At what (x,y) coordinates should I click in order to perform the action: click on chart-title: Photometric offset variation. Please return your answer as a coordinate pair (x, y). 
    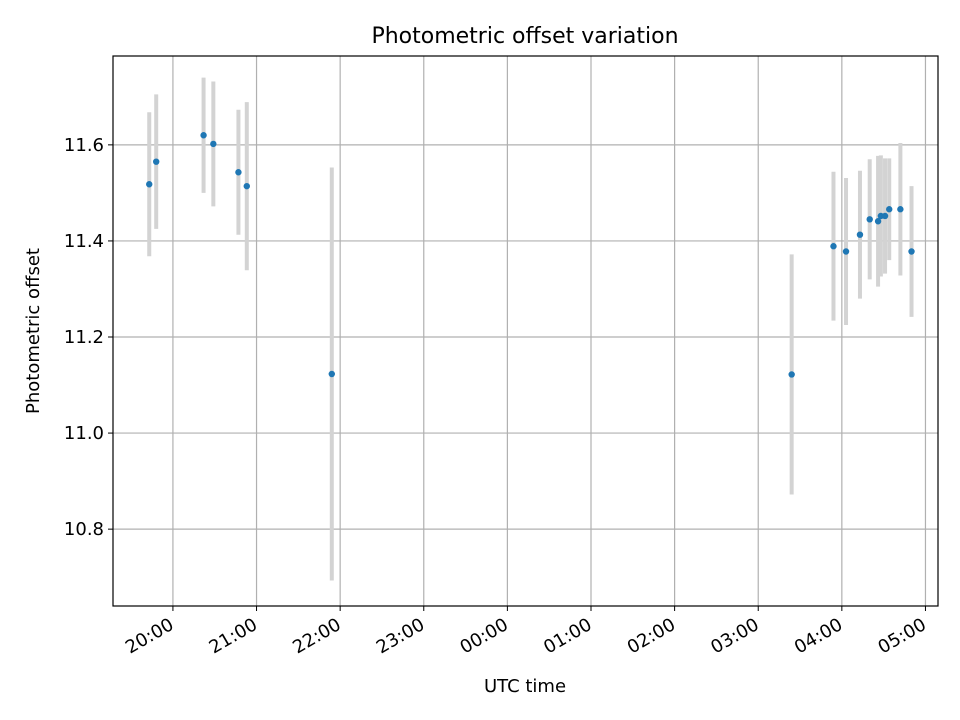
    Looking at the image, I should click on (524, 36).